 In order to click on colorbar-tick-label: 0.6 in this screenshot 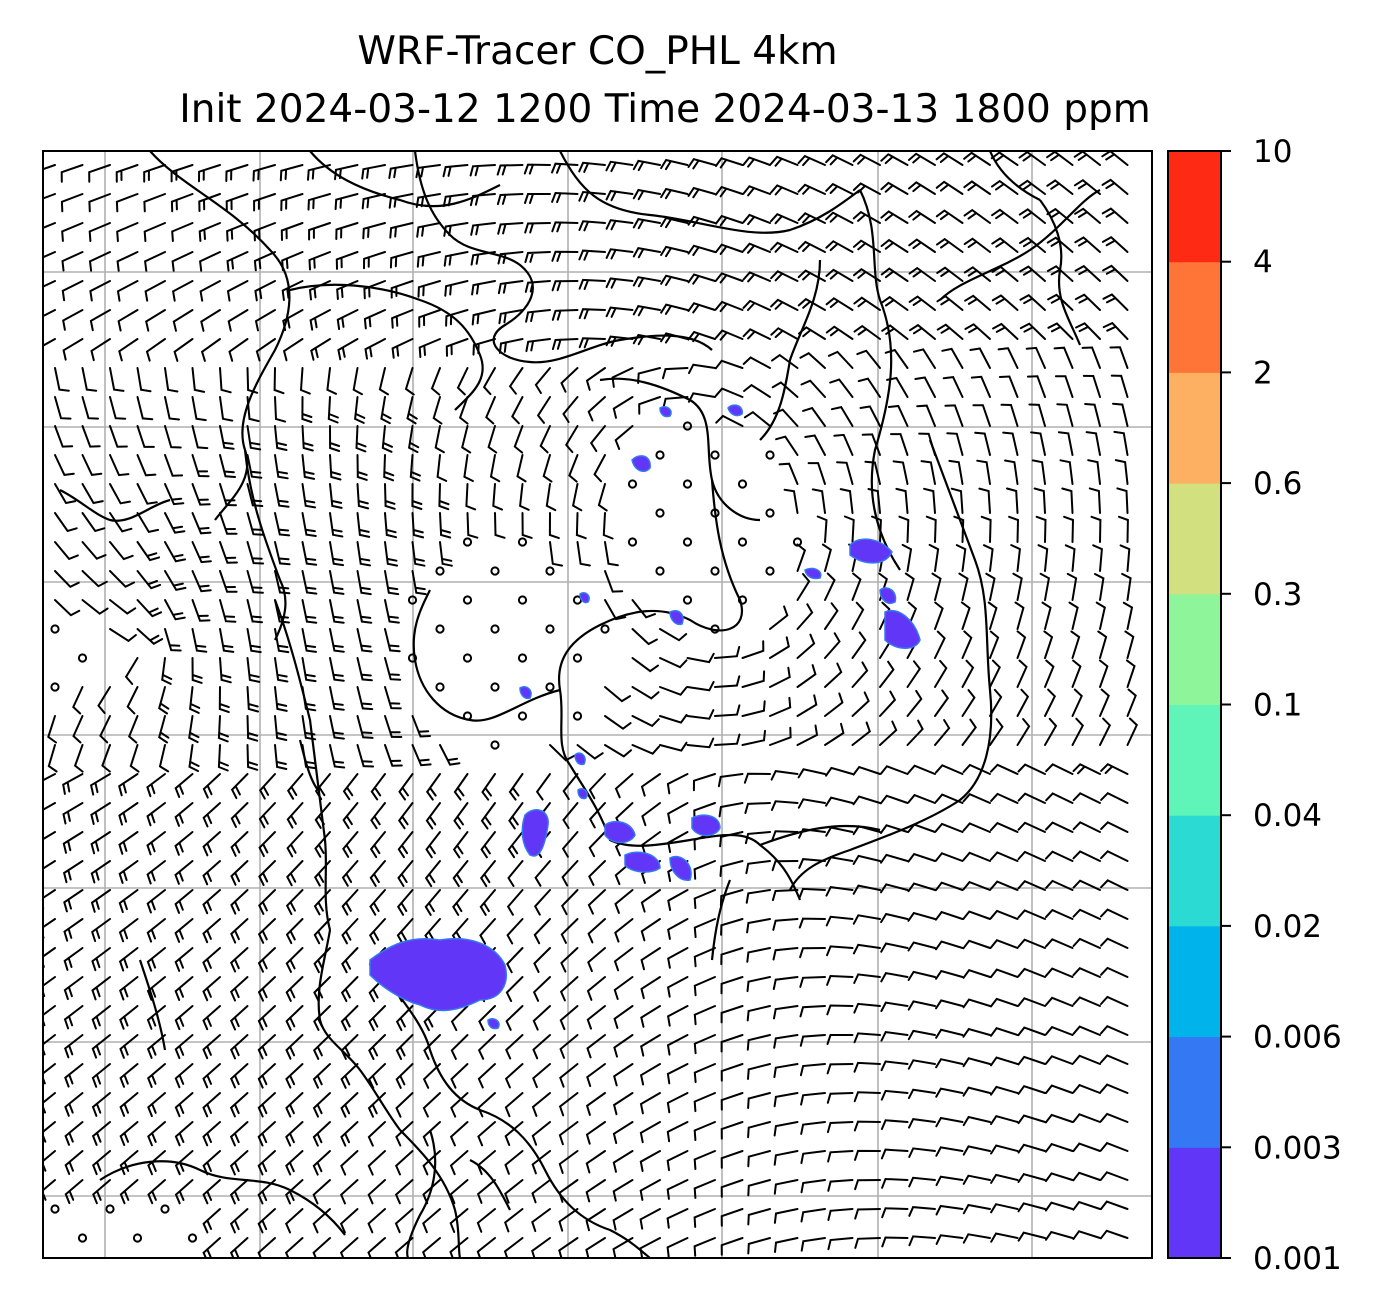, I will do `click(1277, 484)`.